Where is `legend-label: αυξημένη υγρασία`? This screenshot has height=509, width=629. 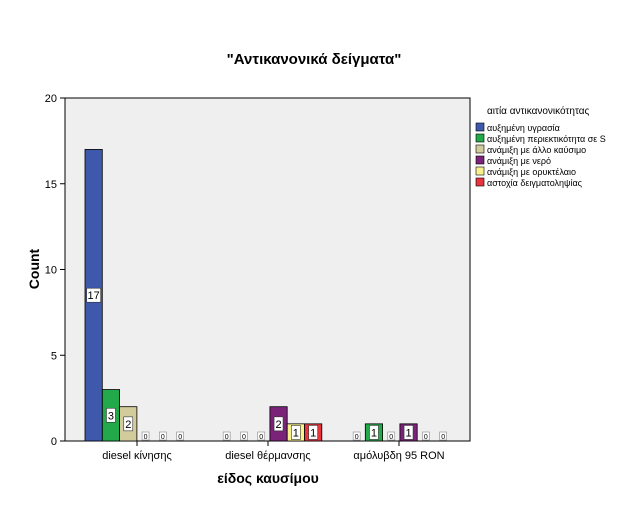 legend-label: αυξημένη υγρασία is located at coordinates (523, 128).